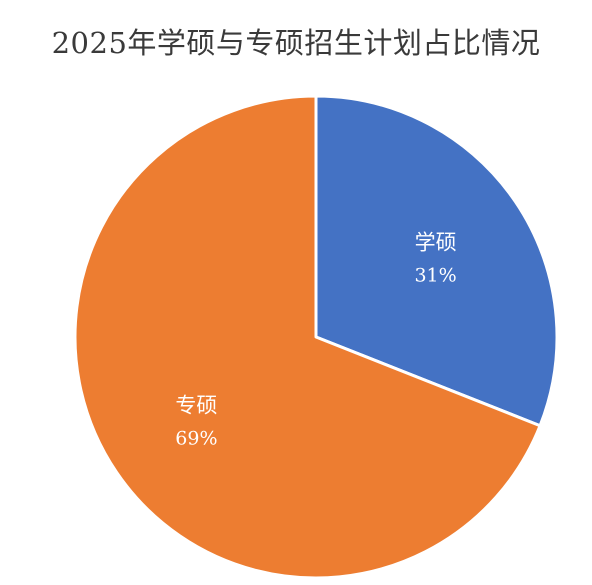 The image size is (592, 585). What do you see at coordinates (196, 405) in the screenshot?
I see `slice-label-2: 专硕` at bounding box center [196, 405].